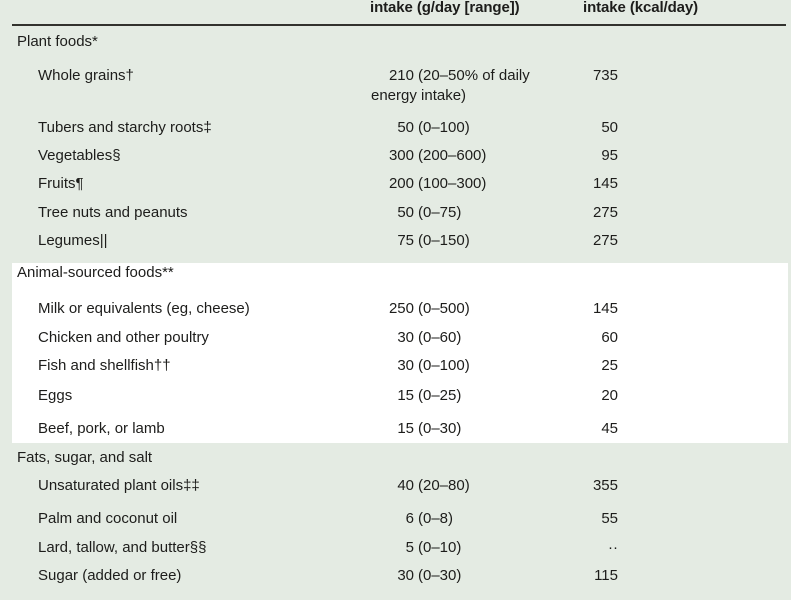 The height and width of the screenshot is (600, 791). Describe the element at coordinates (73, 240) in the screenshot. I see `food-label: Legumes||` at that location.